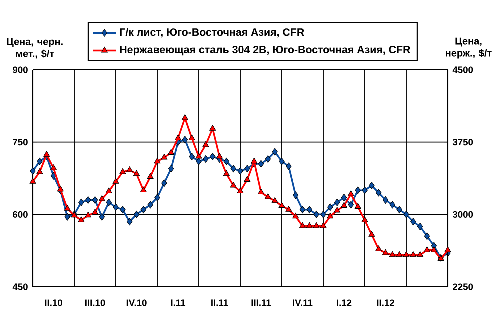 Image resolution: width=500 pixels, height=326 pixels. Describe the element at coordinates (262, 303) in the screenshot. I see `x-tick-label: III.11` at that location.